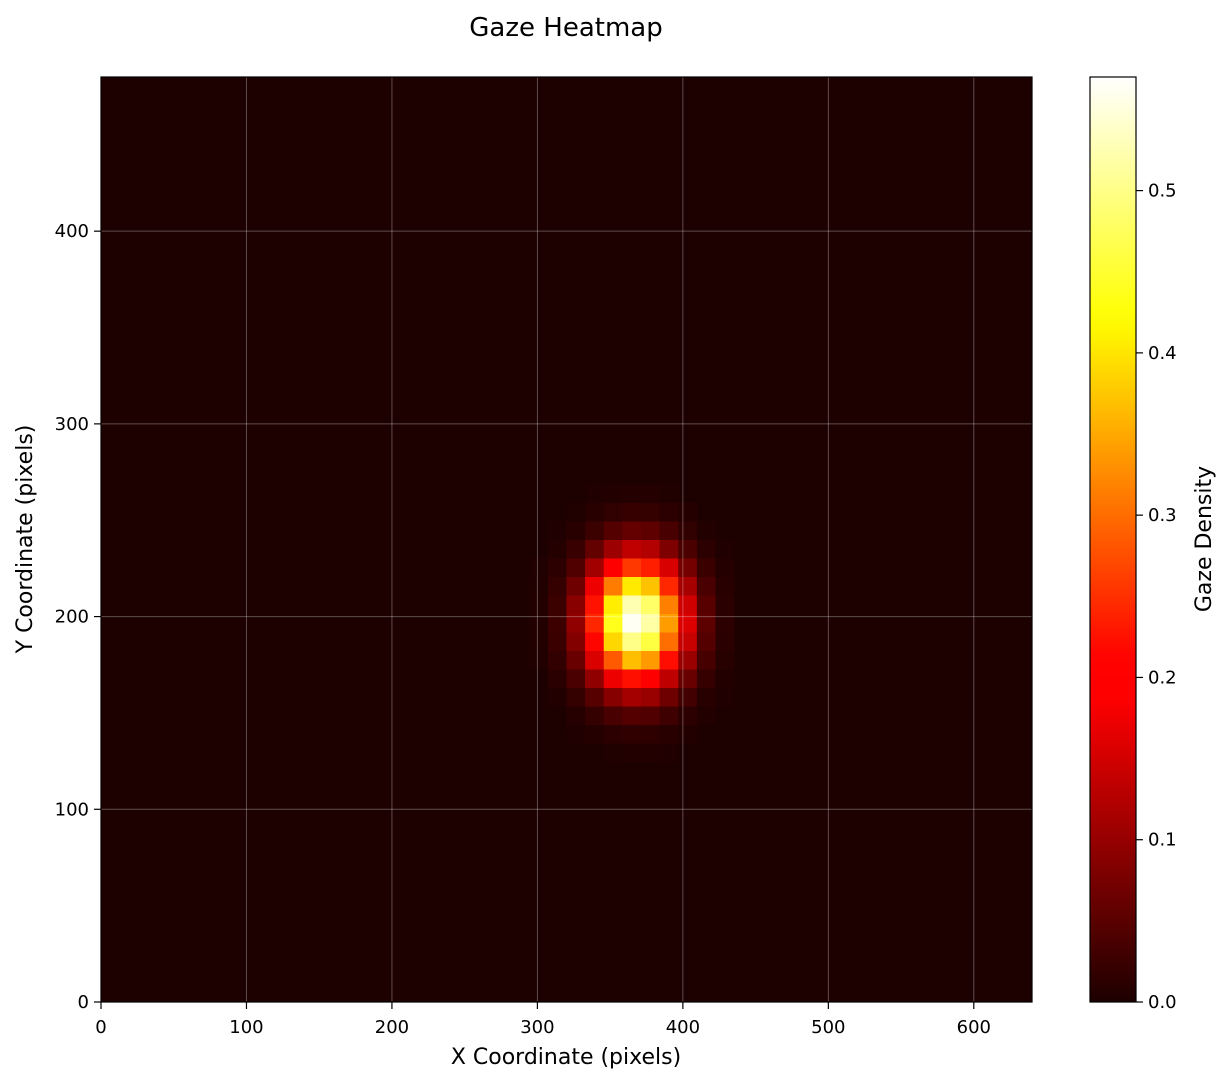 The height and width of the screenshot is (1084, 1231). I want to click on x-tick-label: 100, so click(246, 1027).